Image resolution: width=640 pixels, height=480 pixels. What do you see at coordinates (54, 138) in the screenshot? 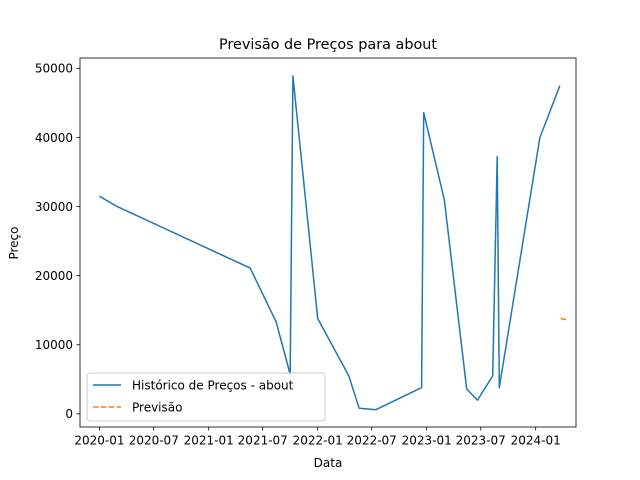
I see `y-tick-label: 40000` at bounding box center [54, 138].